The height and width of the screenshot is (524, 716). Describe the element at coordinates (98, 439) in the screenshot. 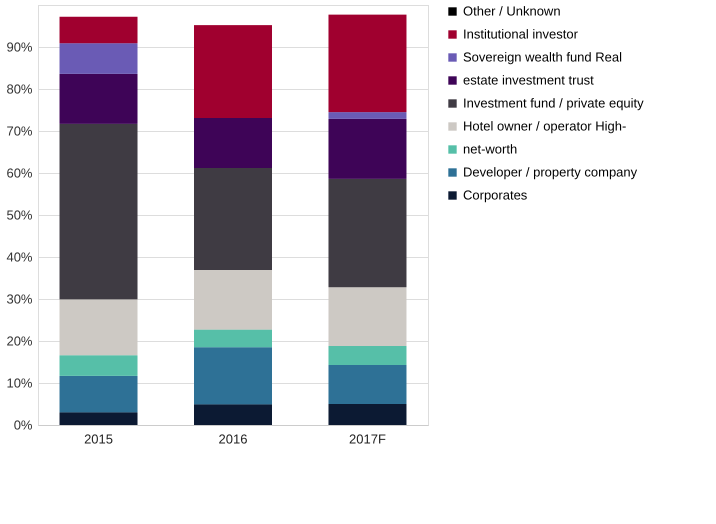

I see `x-tick-label: 2015` at that location.